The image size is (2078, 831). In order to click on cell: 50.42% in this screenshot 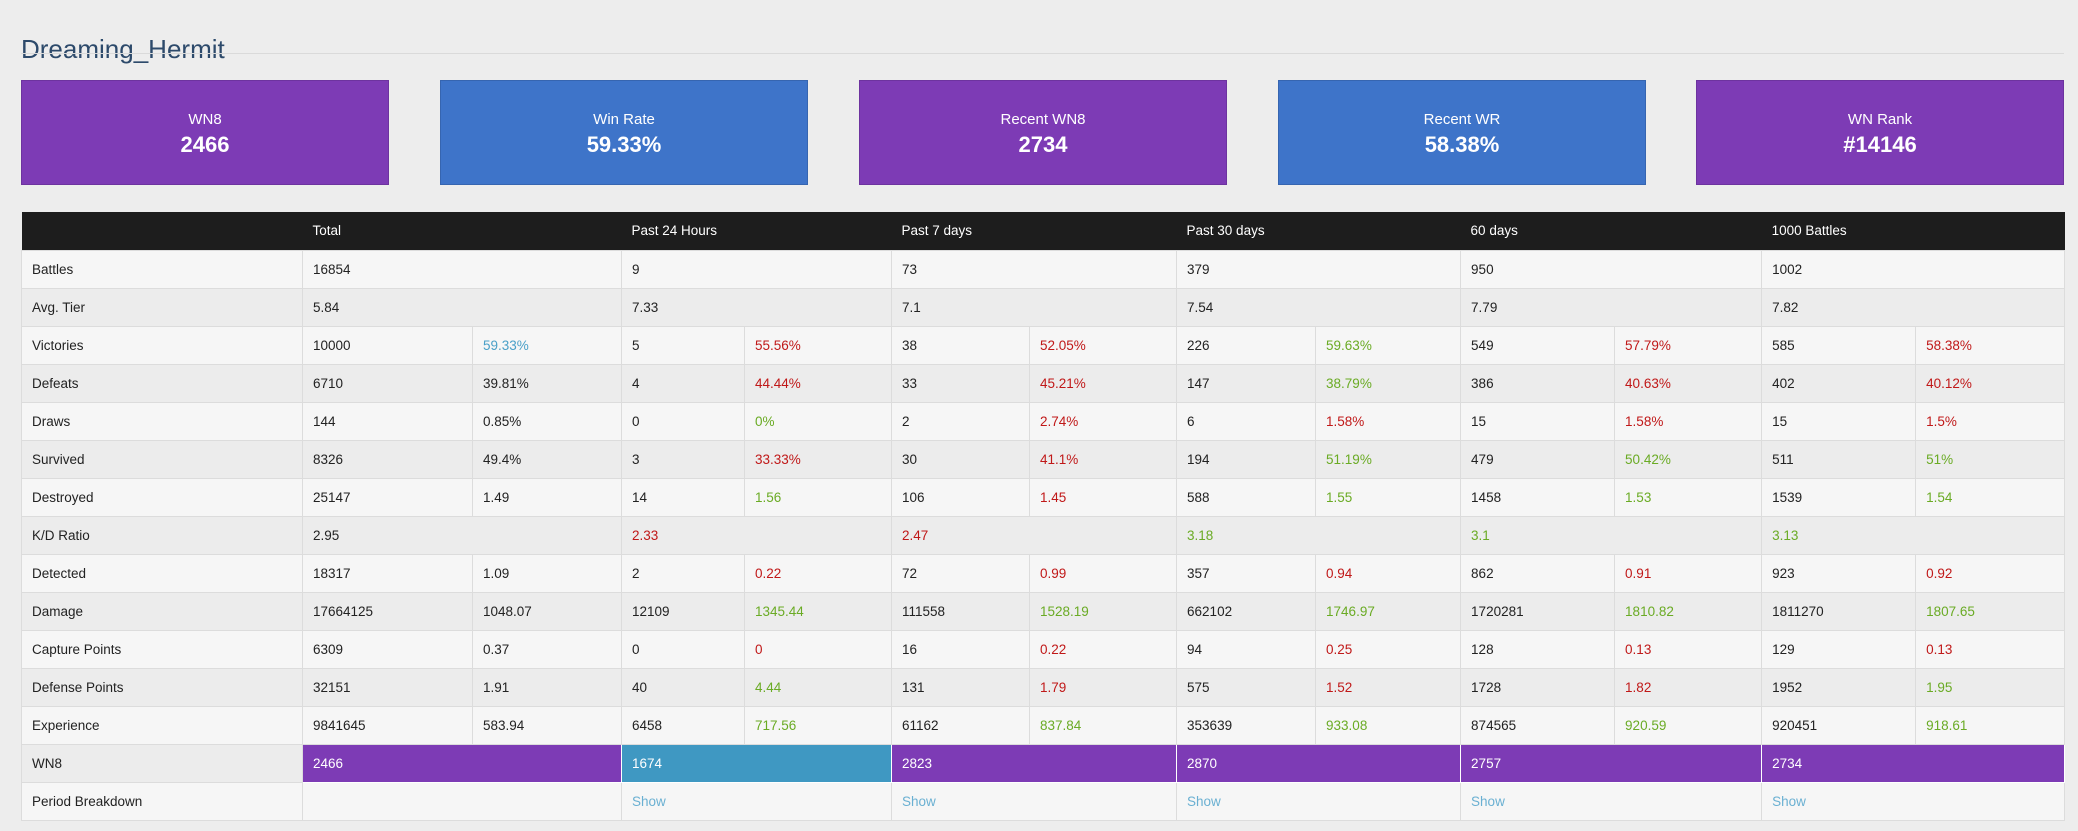, I will do `click(1688, 459)`.